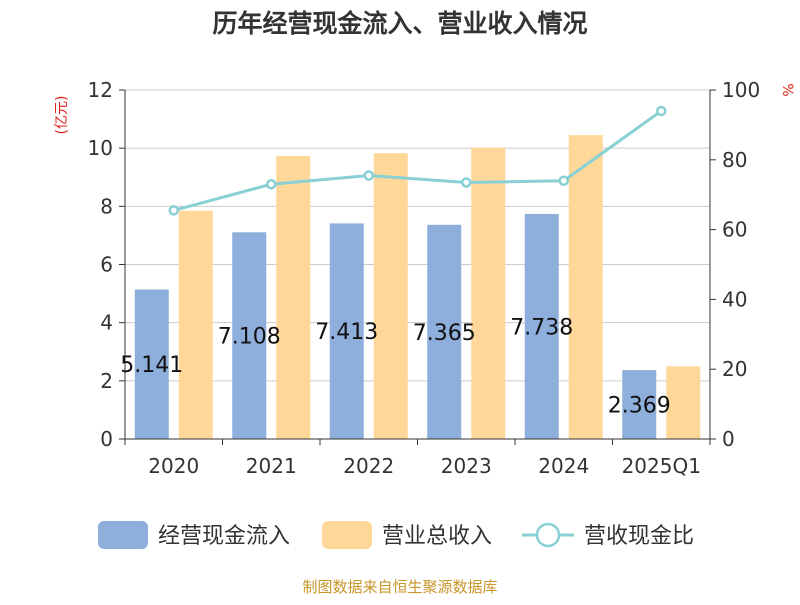  I want to click on data-label-cash-inflow: 7.738, so click(541, 327).